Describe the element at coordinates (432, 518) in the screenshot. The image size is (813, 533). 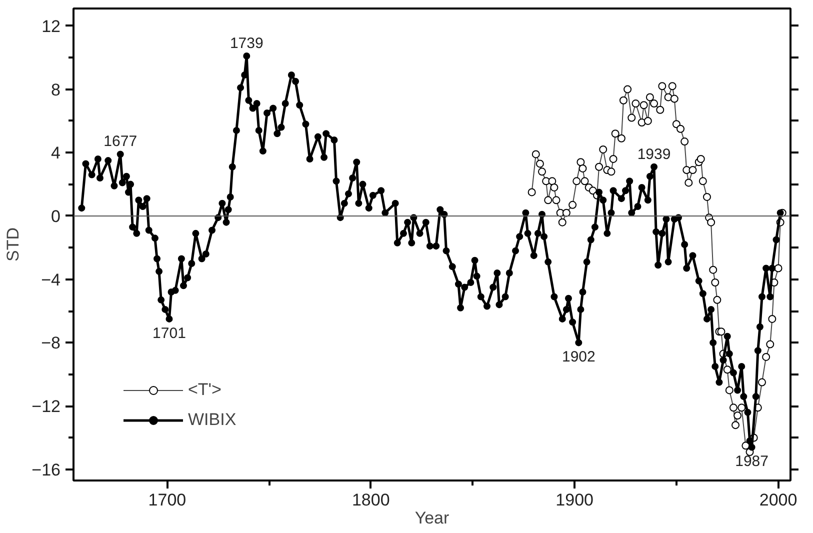
I see `x-axis-title: Year` at that location.